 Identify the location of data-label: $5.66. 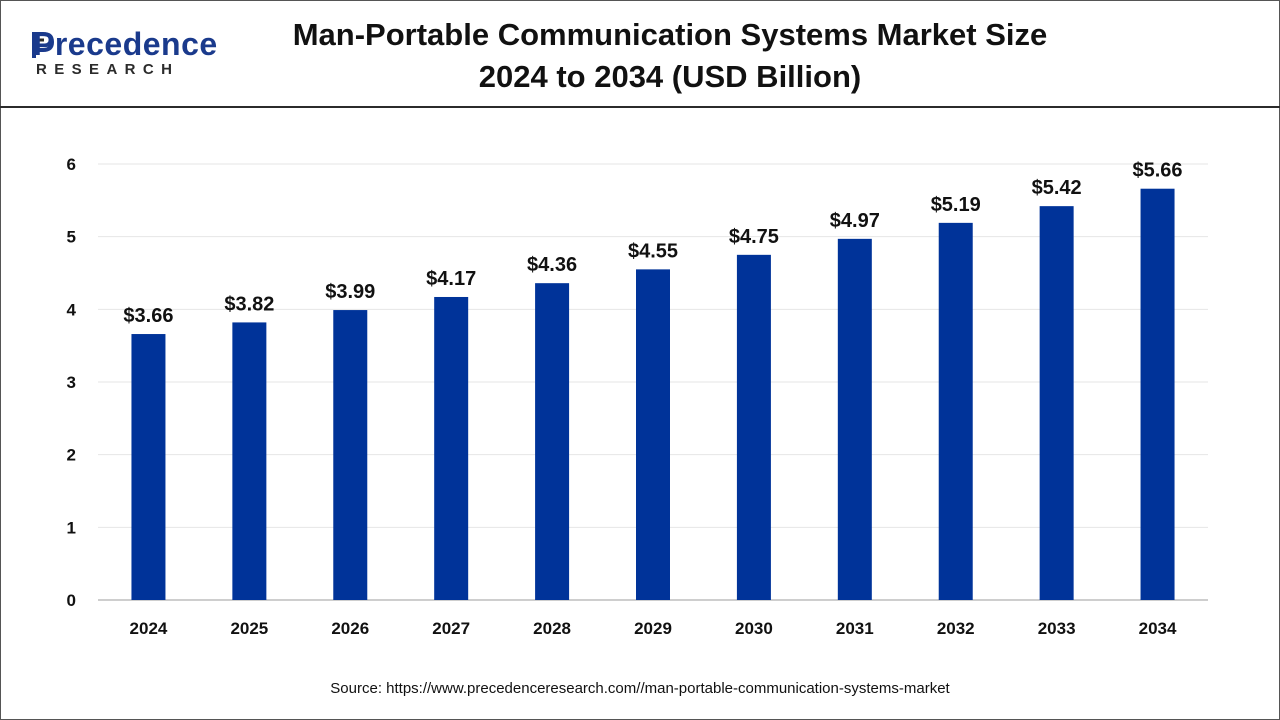
(1158, 171).